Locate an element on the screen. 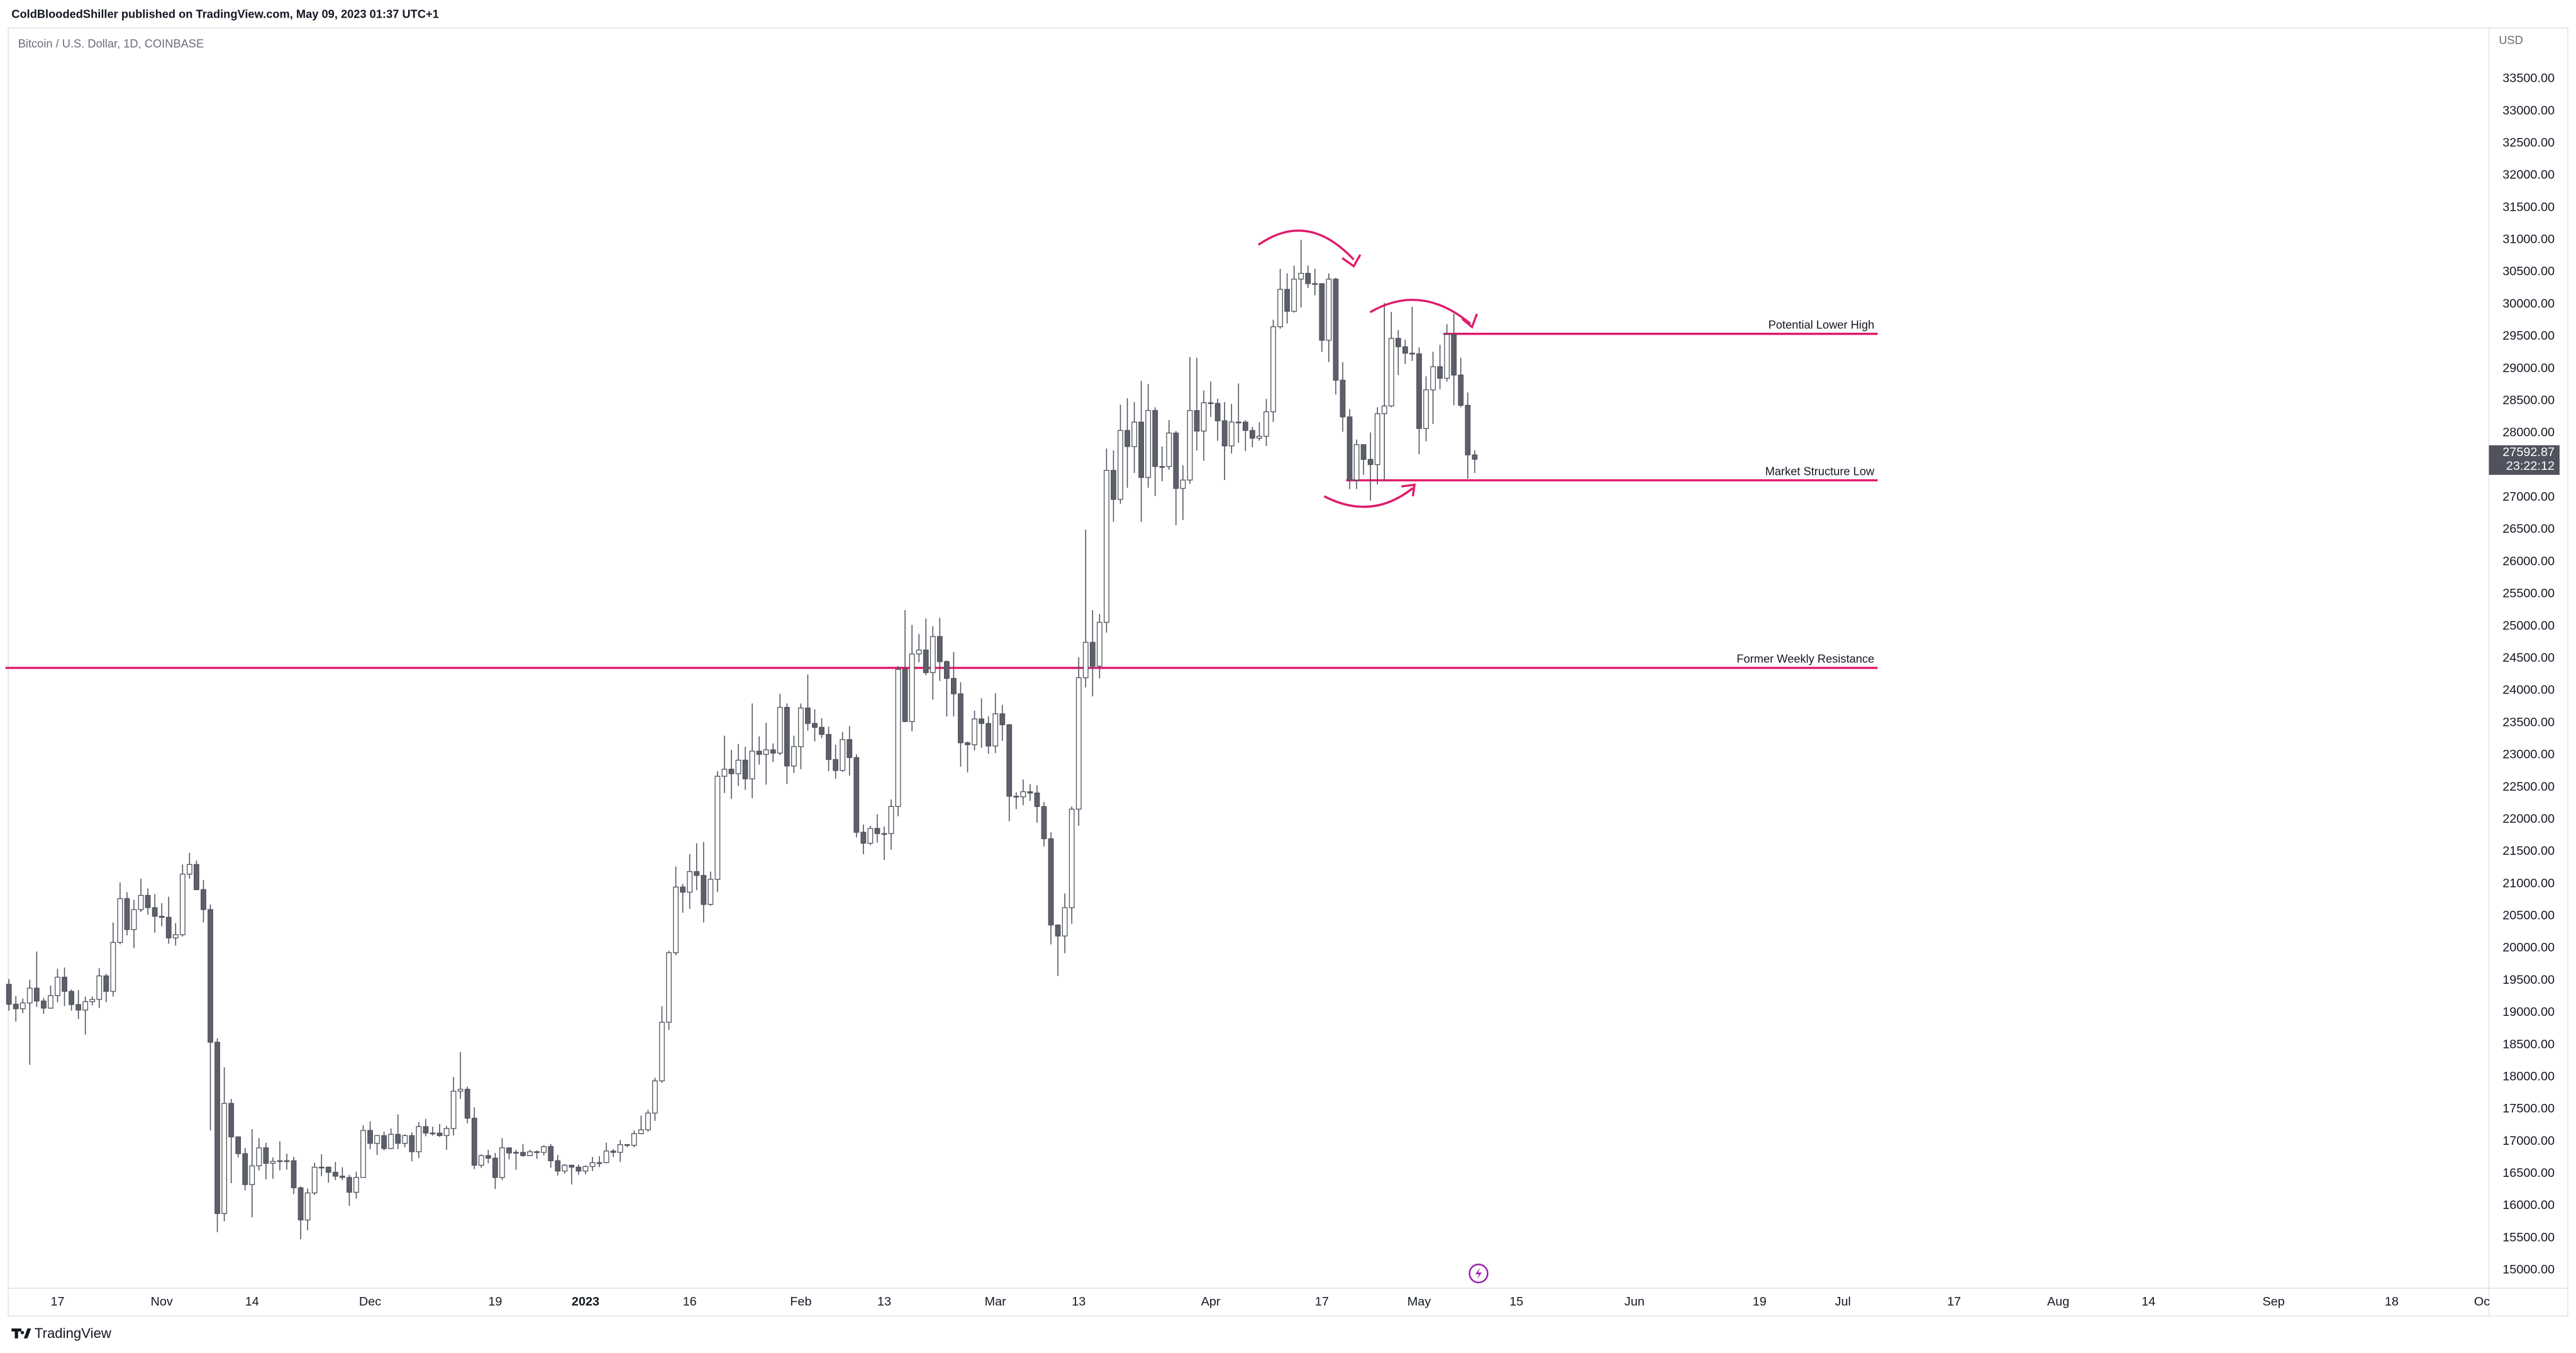 The width and height of the screenshot is (2576, 1353). y-tick-label: 15500.00 is located at coordinates (2528, 1237).